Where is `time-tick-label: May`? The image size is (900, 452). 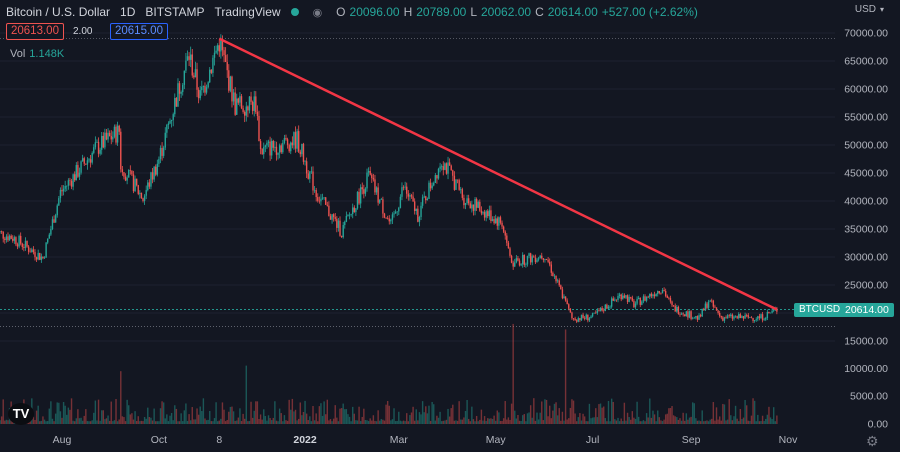 time-tick-label: May is located at coordinates (496, 440).